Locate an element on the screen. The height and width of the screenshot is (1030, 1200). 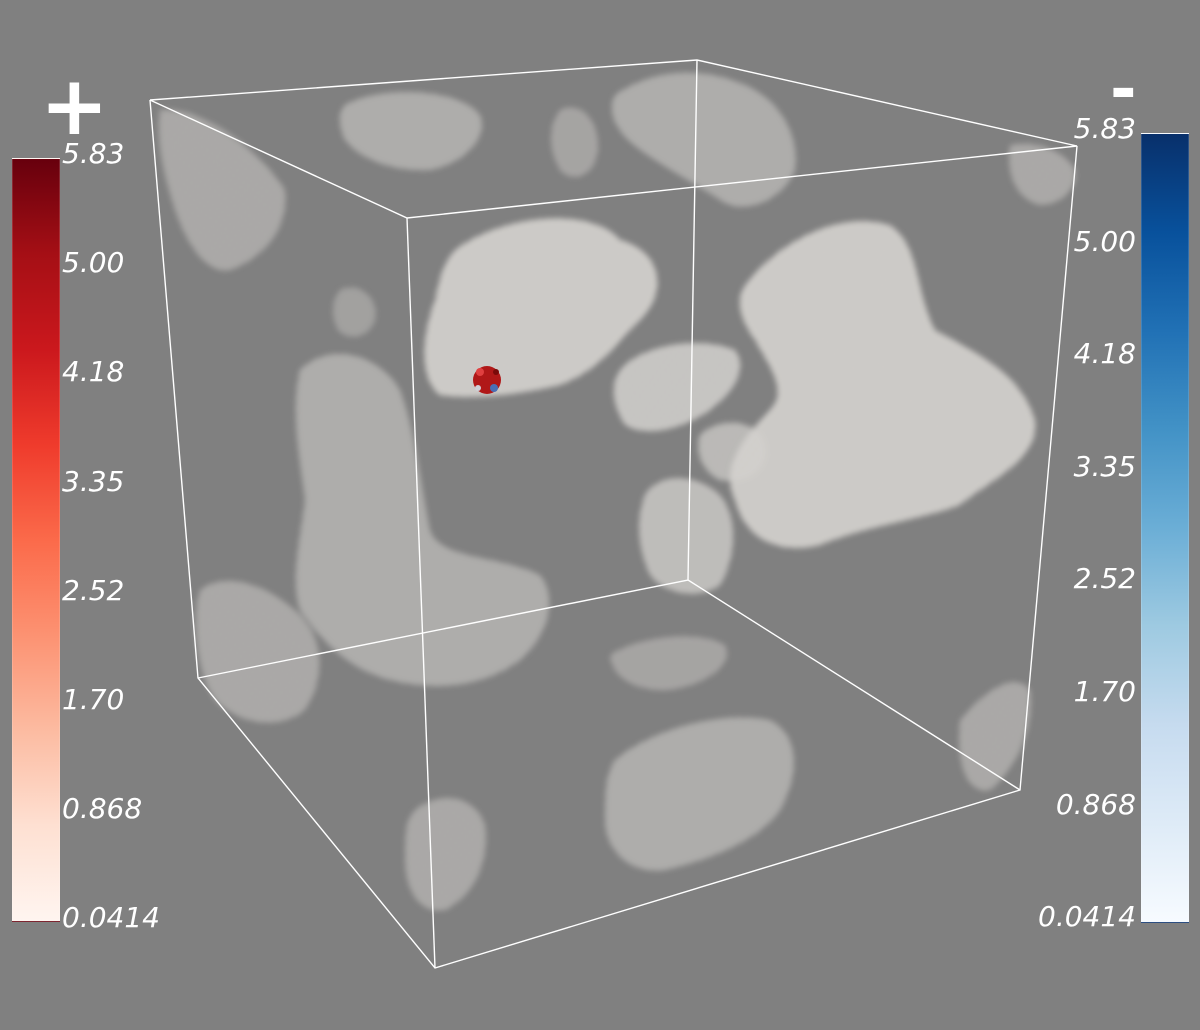
positive-colorbar-tick-label: 0.868 is located at coordinates (102, 809).